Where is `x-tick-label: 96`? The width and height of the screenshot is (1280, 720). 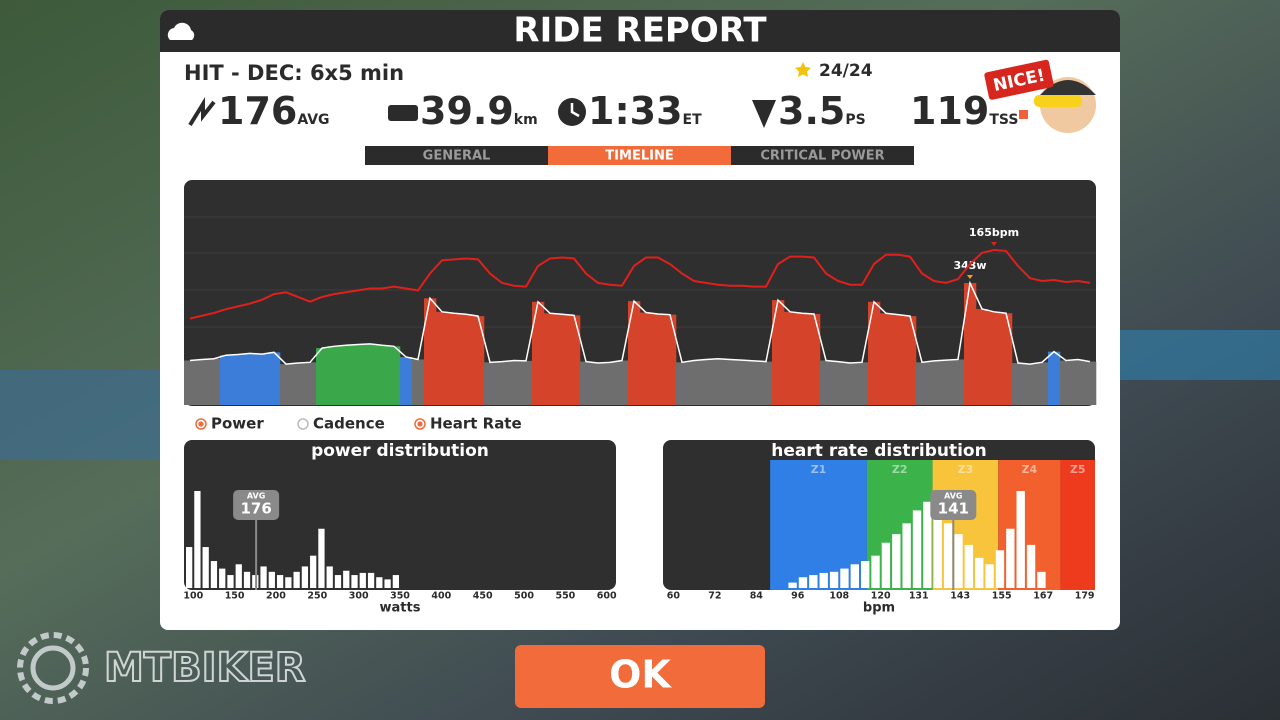
x-tick-label: 96 is located at coordinates (798, 596).